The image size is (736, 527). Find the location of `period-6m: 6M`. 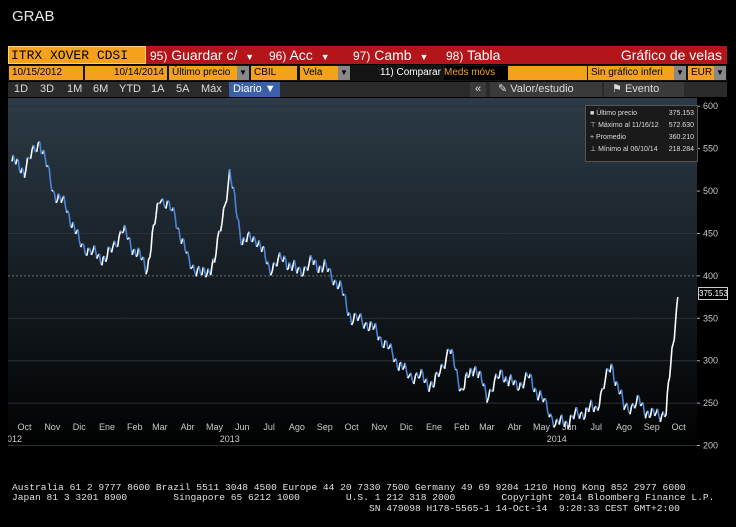

period-6m: 6M is located at coordinates (101, 89).